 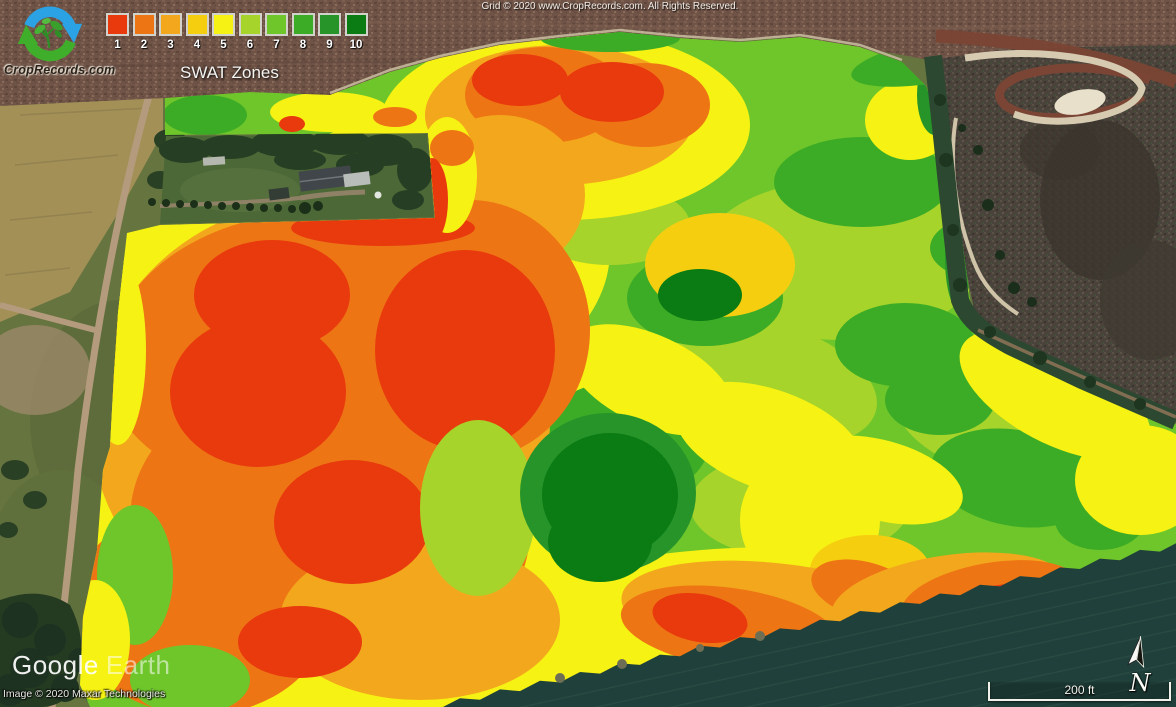 What do you see at coordinates (223, 45) in the screenshot?
I see `legend-zone-number: 5` at bounding box center [223, 45].